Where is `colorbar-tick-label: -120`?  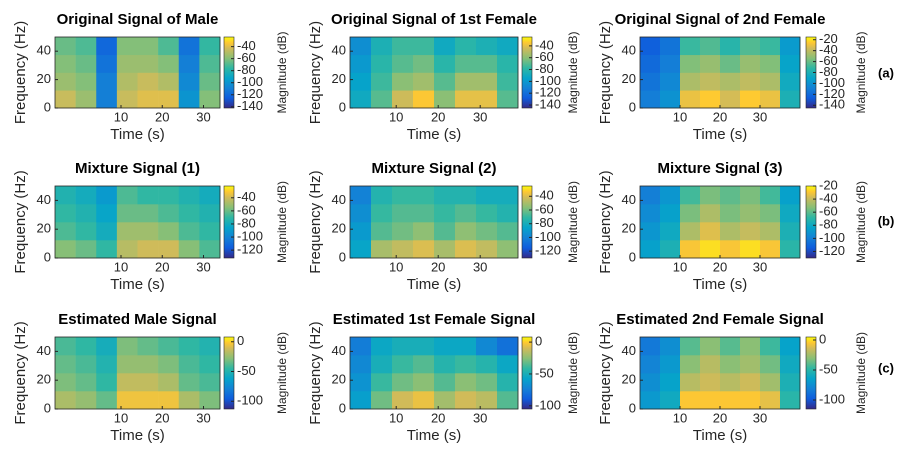
colorbar-tick-label: -120 is located at coordinates (250, 93).